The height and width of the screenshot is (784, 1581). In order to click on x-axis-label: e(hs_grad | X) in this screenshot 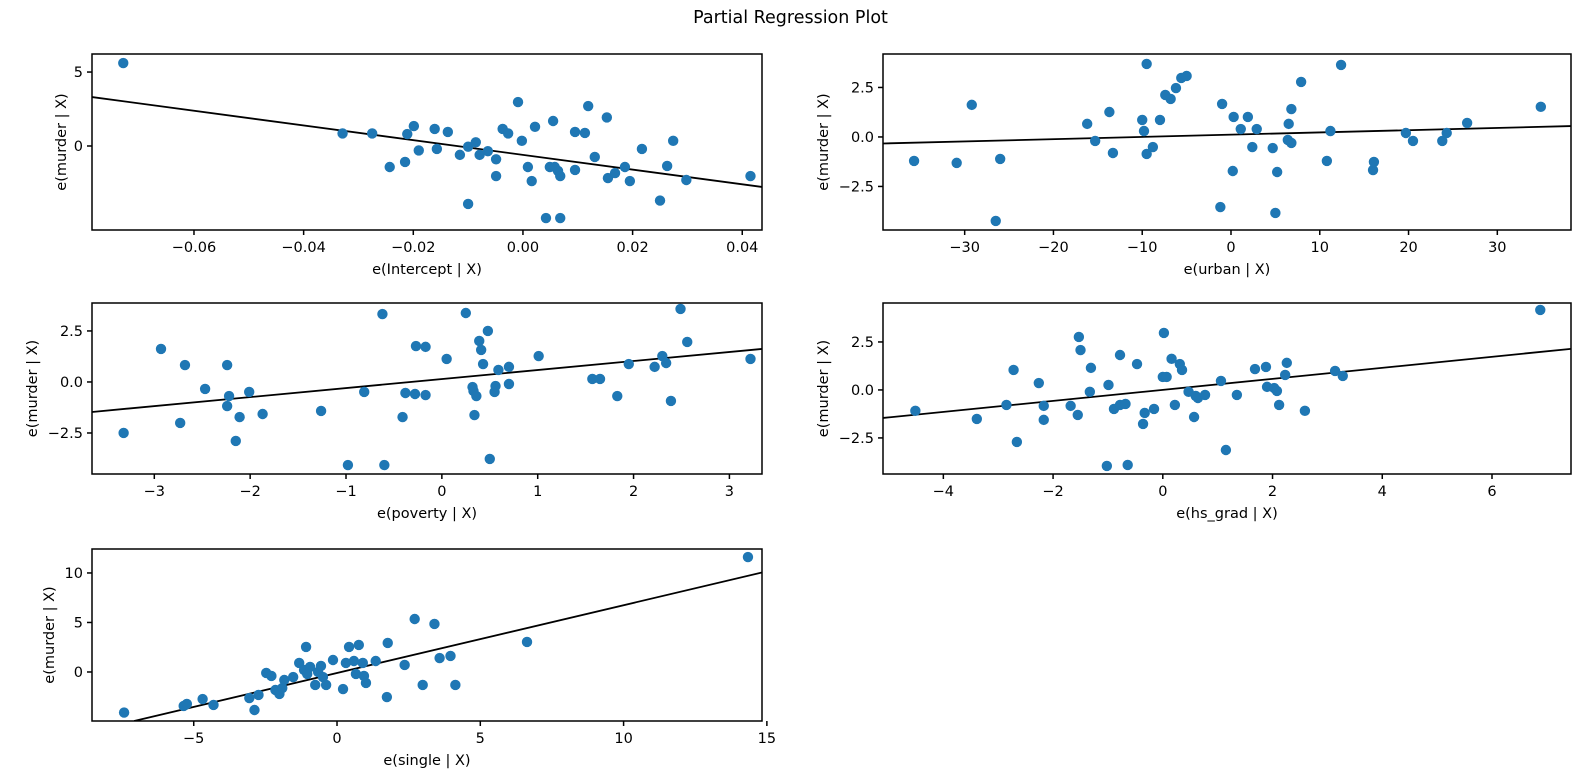, I will do `click(1227, 514)`.